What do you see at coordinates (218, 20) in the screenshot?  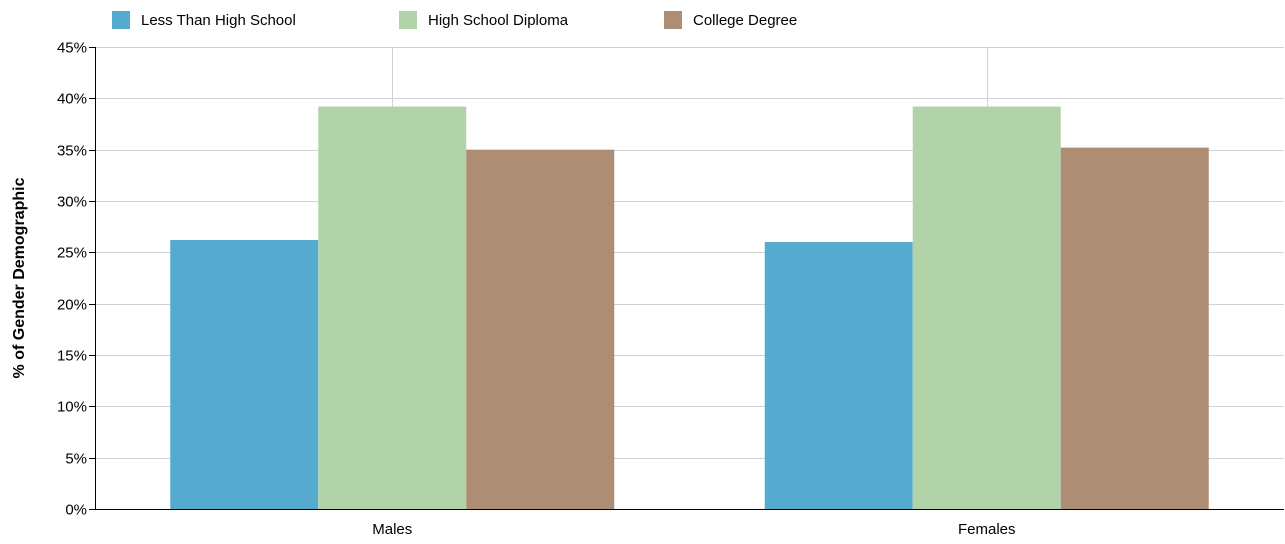 I see `legend-label: Less Than High School` at bounding box center [218, 20].